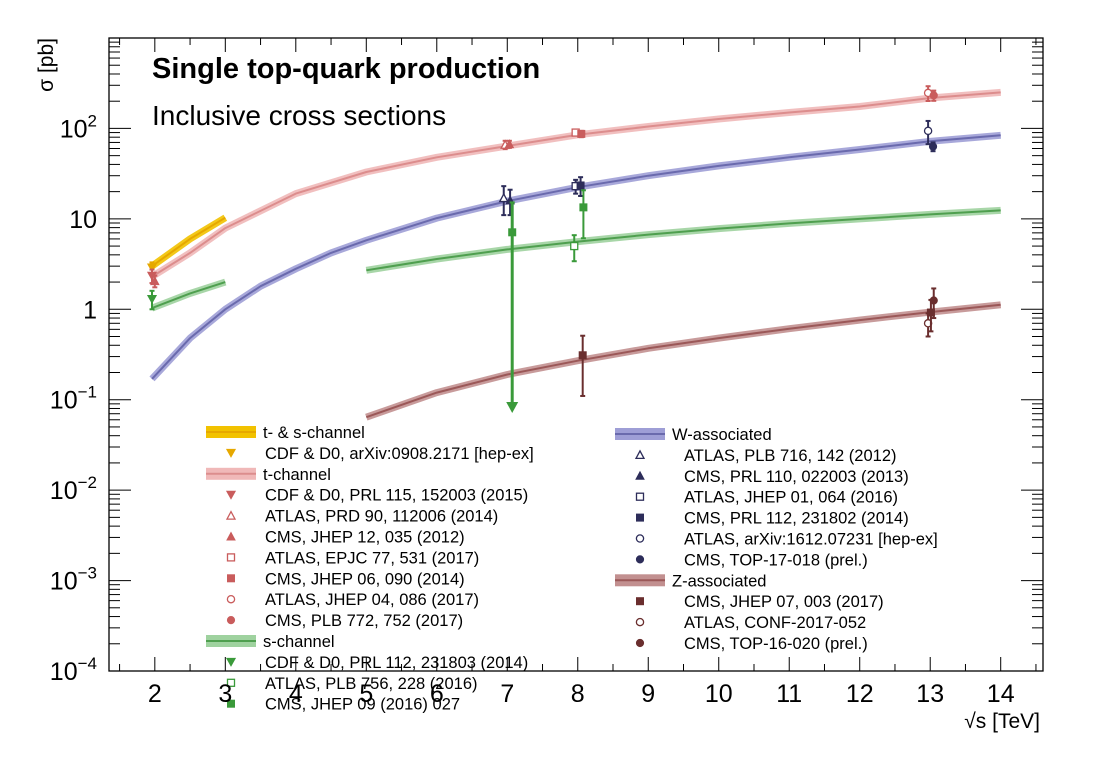  What do you see at coordinates (1002, 721) in the screenshot?
I see `x-axis-title: √s [TeV]` at bounding box center [1002, 721].